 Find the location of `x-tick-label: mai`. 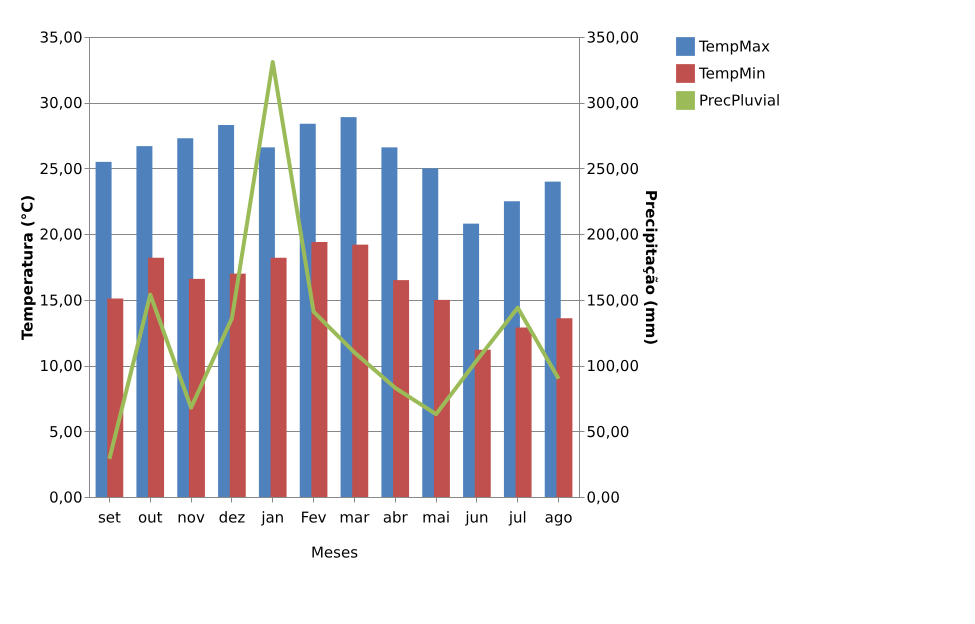

x-tick-label: mai is located at coordinates (436, 517).